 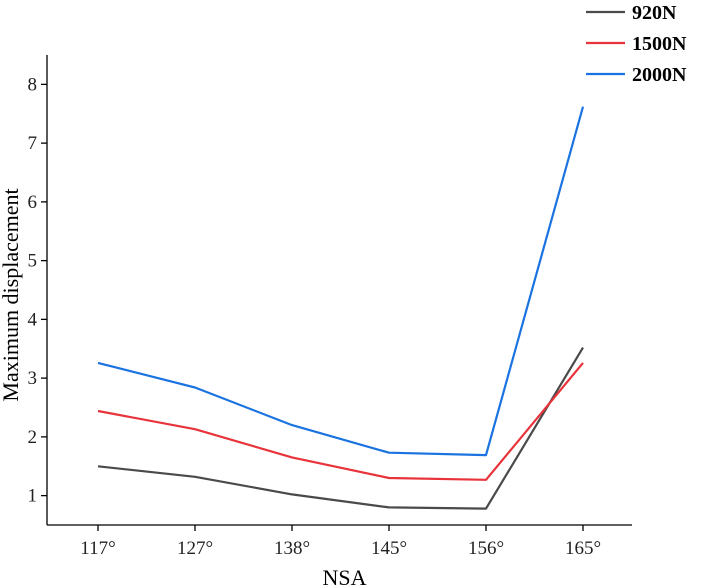 I want to click on legend-label: 1500N, so click(x=659, y=44).